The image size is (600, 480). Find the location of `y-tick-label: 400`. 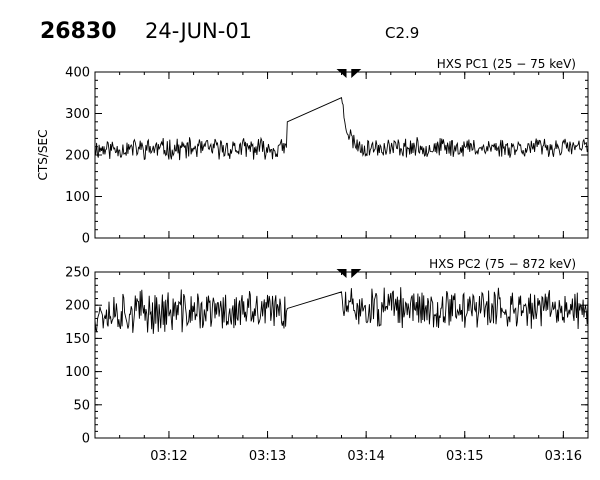

y-tick-label: 400 is located at coordinates (77, 73).